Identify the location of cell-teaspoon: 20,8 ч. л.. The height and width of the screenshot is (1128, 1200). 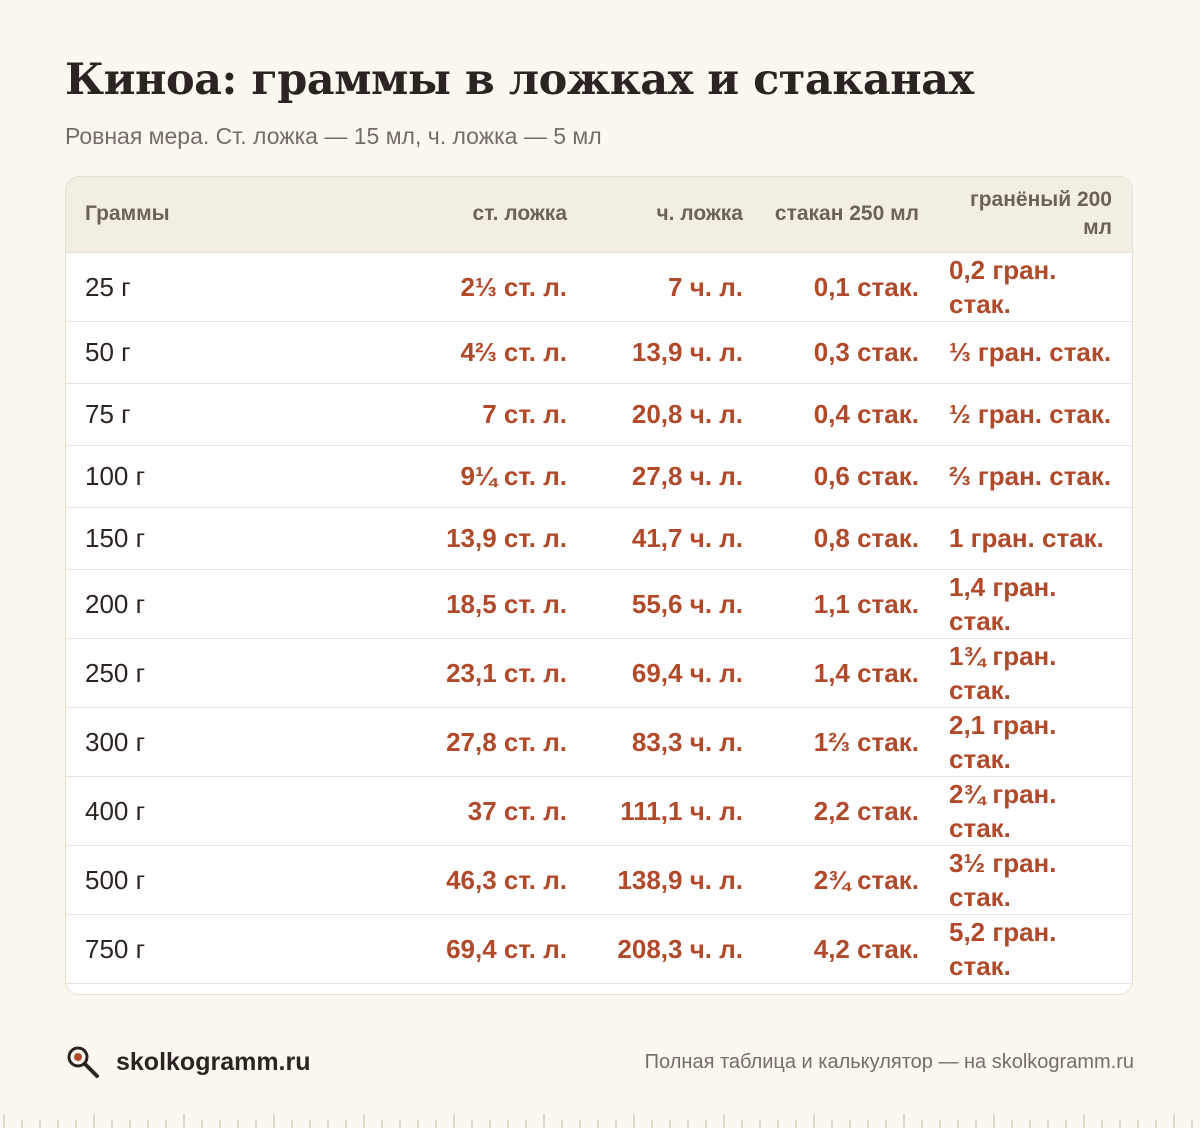
(687, 414).